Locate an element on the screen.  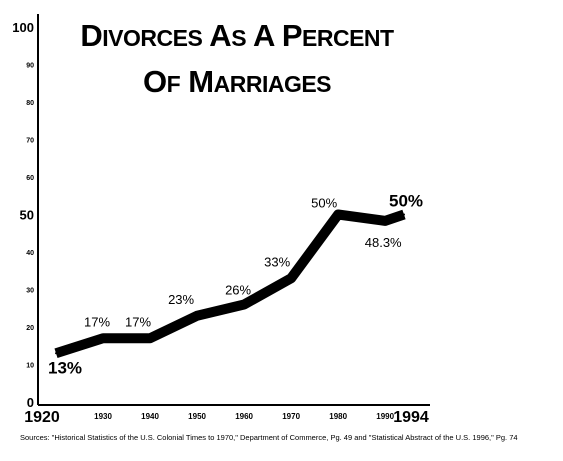
y-tick-label: 0 is located at coordinates (30, 402).